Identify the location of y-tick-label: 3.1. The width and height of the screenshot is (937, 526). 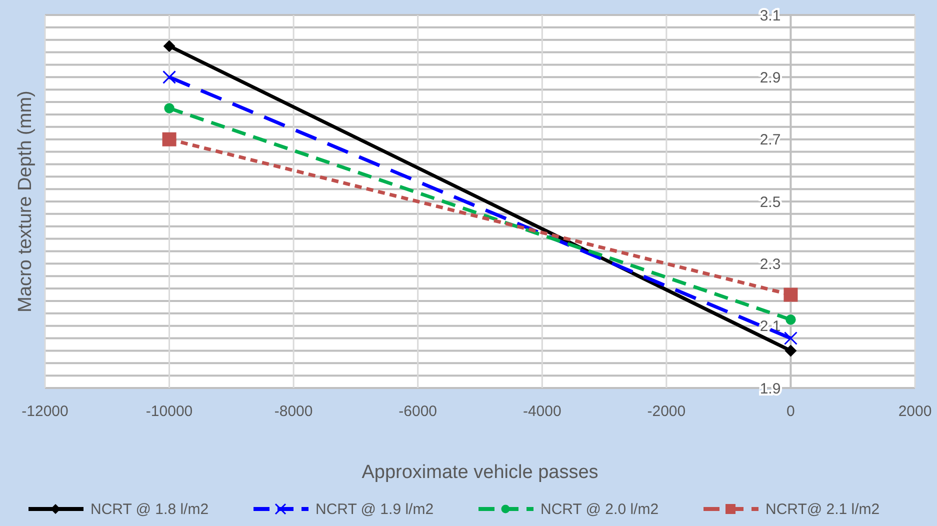
(770, 15).